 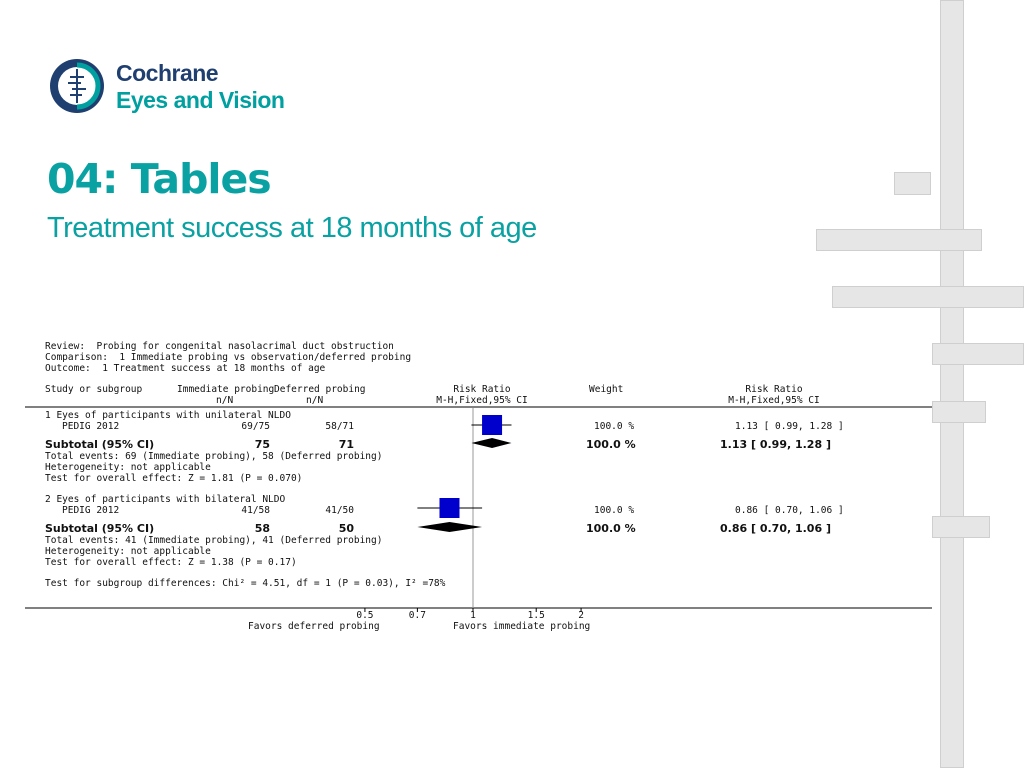 I want to click on group-1-study-ctl: 58/71, so click(x=339, y=426).